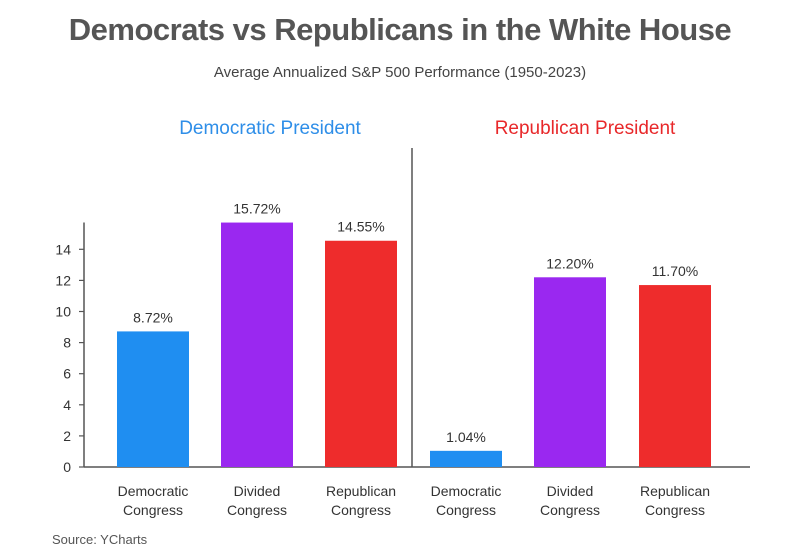 The width and height of the screenshot is (800, 560). What do you see at coordinates (153, 317) in the screenshot?
I see `bar-value-label: 8.72%` at bounding box center [153, 317].